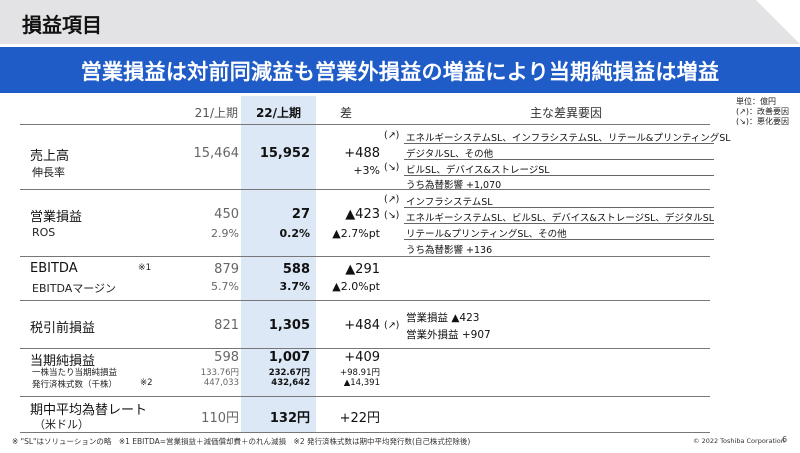 The height and width of the screenshot is (453, 800). What do you see at coordinates (739, 441) in the screenshot?
I see `copyright: © 2022 Toshiba Corporation` at bounding box center [739, 441].